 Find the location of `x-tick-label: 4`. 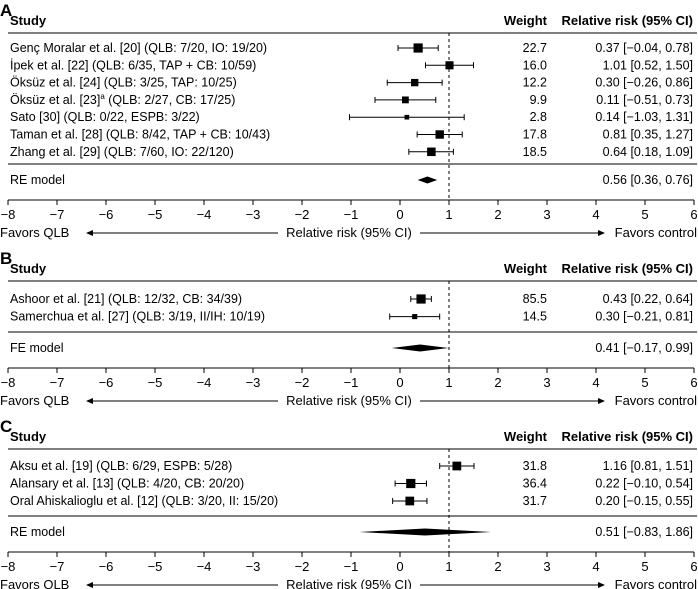

x-tick-label: 4 is located at coordinates (595, 214).